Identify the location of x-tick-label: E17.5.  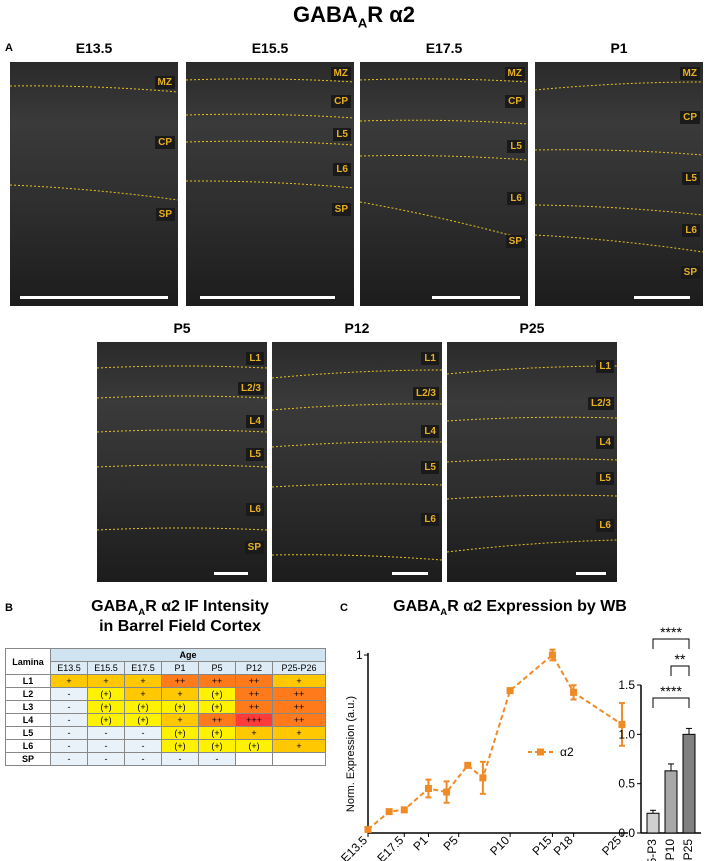
(390, 847).